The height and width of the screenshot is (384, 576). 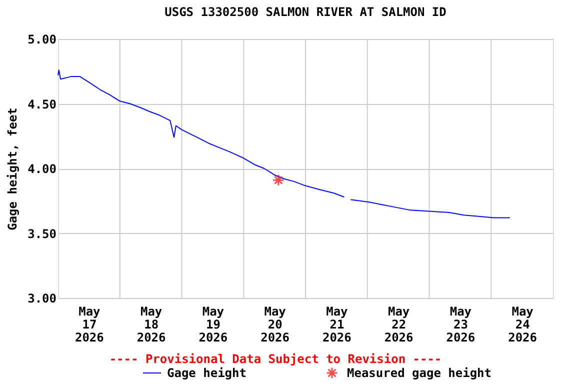 What do you see at coordinates (337, 324) in the screenshot?
I see `x-tick-label: May 21 2026` at bounding box center [337, 324].